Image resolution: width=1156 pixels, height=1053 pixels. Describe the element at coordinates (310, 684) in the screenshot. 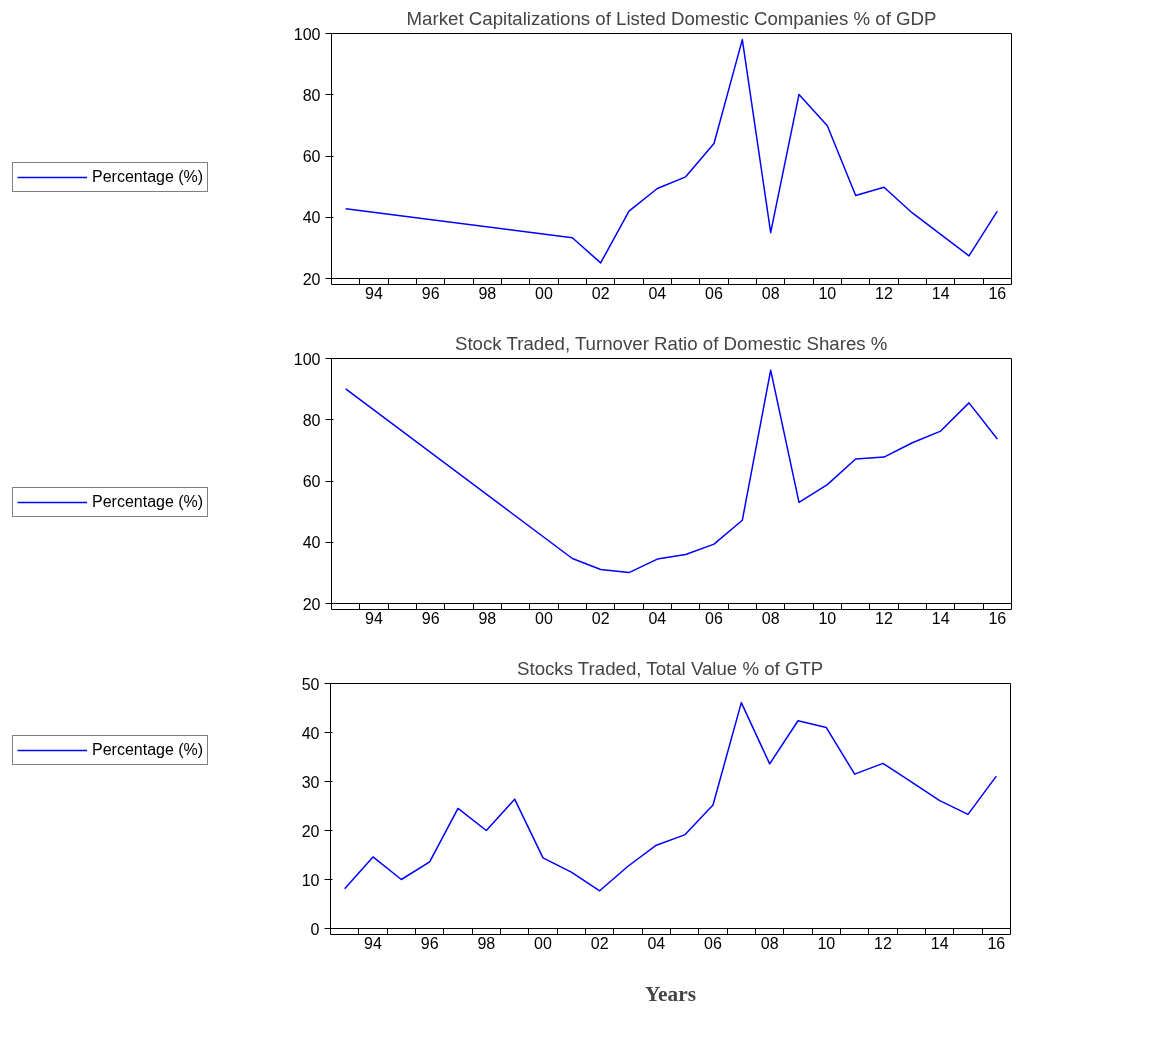

I see `y-tick-label: 50` at that location.